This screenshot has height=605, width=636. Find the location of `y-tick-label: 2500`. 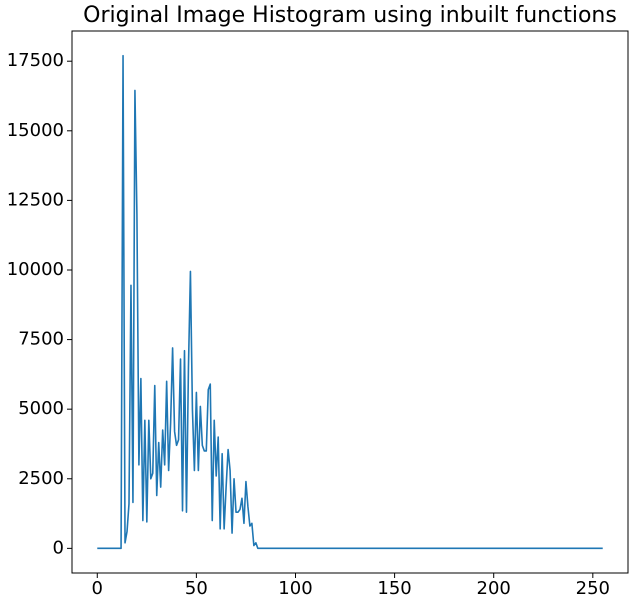

y-tick-label: 2500 is located at coordinates (41, 478).